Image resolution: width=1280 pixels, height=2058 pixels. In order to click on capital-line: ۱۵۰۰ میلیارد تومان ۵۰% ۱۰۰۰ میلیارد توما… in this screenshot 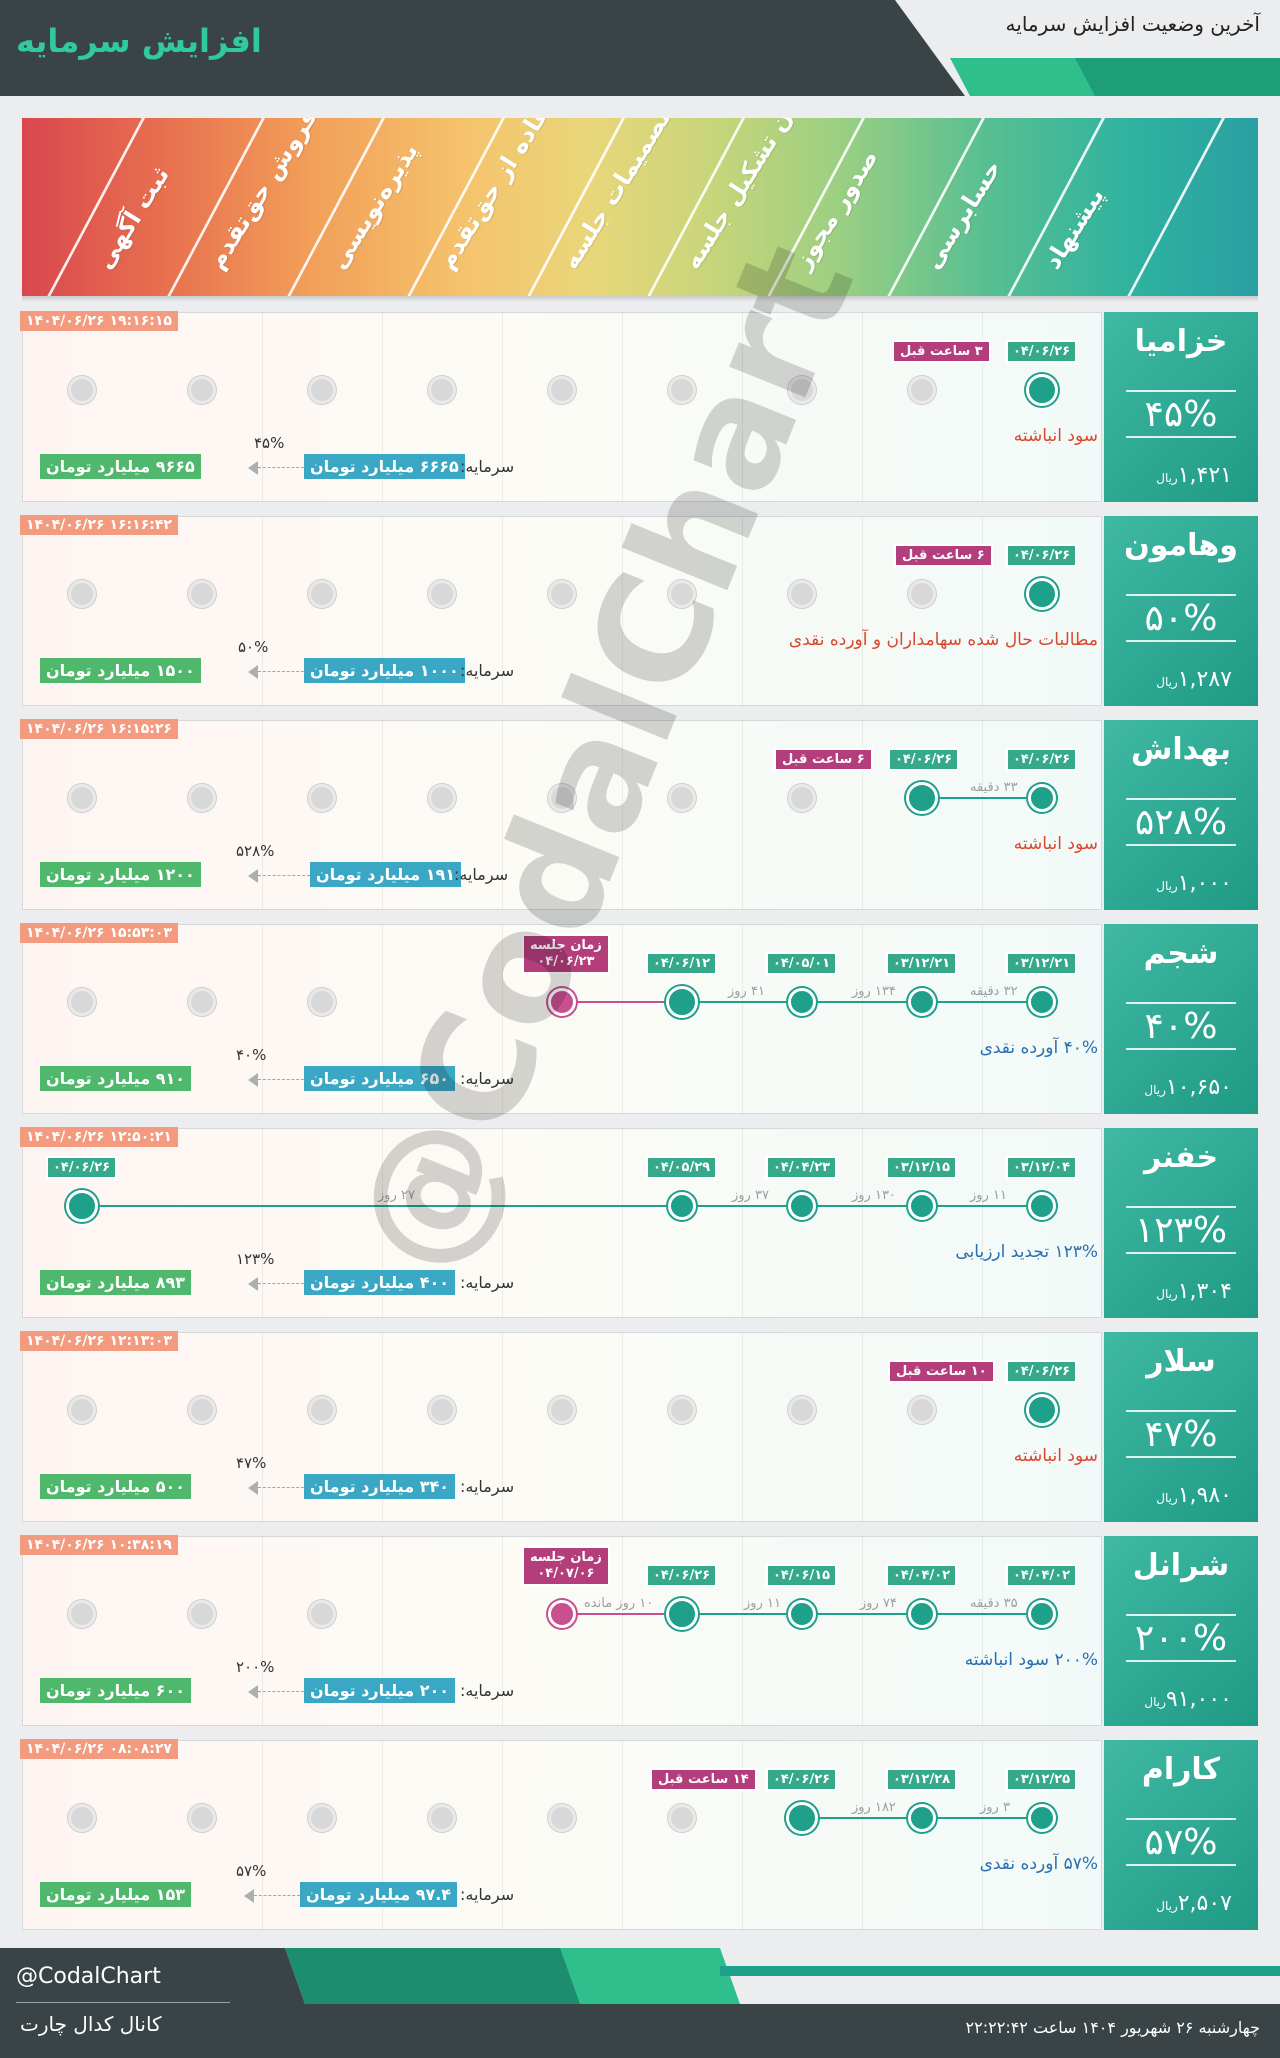, I will do `click(290, 662)`.